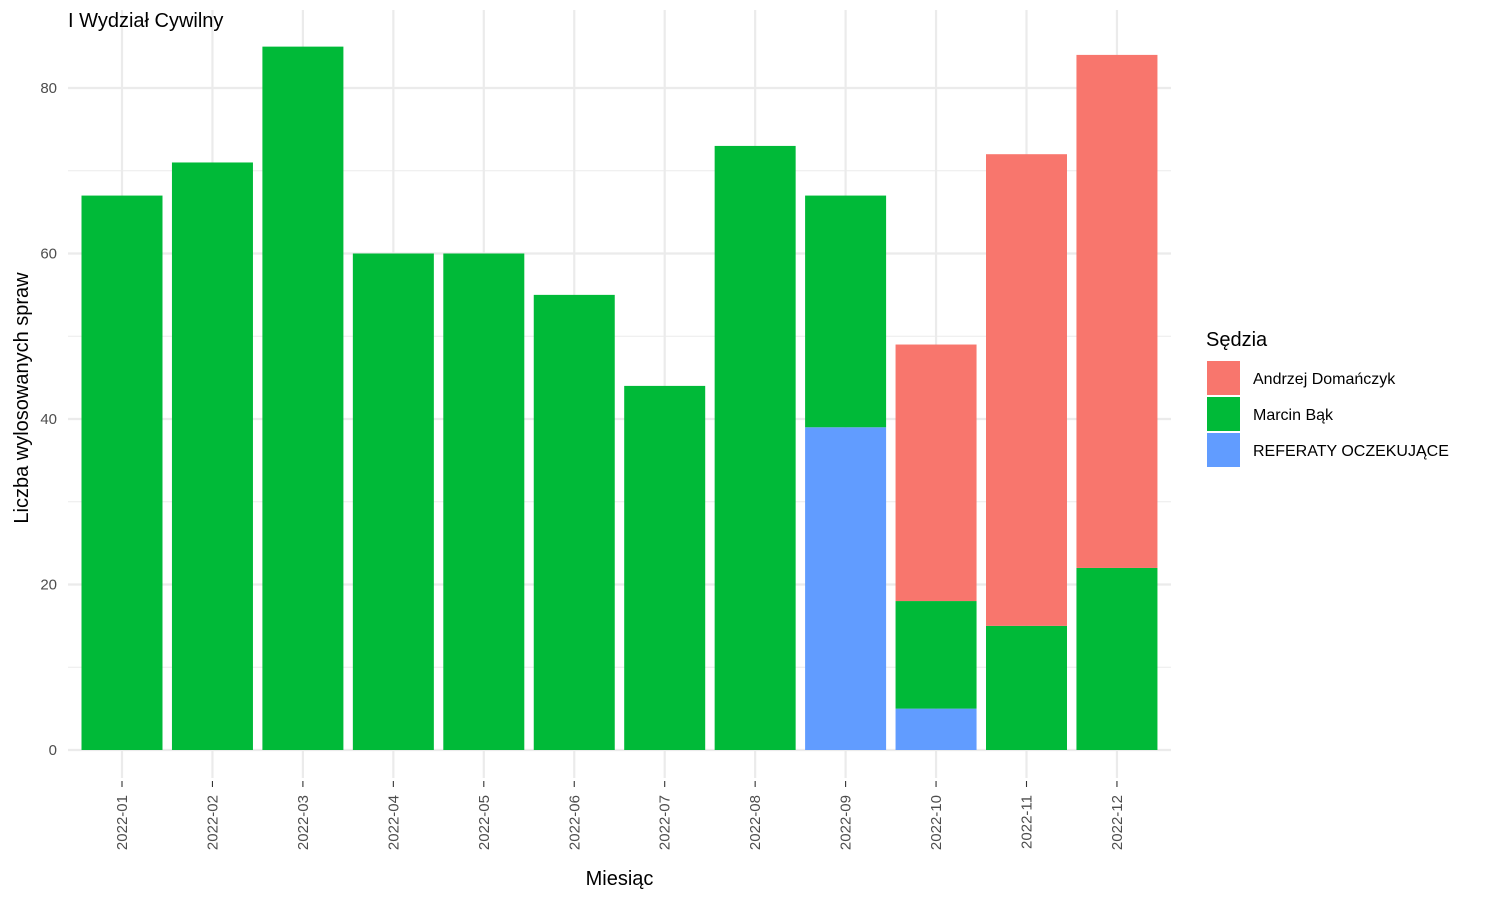 The image size is (1500, 905). Describe the element at coordinates (22, 398) in the screenshot. I see `y-axis-title: Liczba wylosowanych spraw` at that location.